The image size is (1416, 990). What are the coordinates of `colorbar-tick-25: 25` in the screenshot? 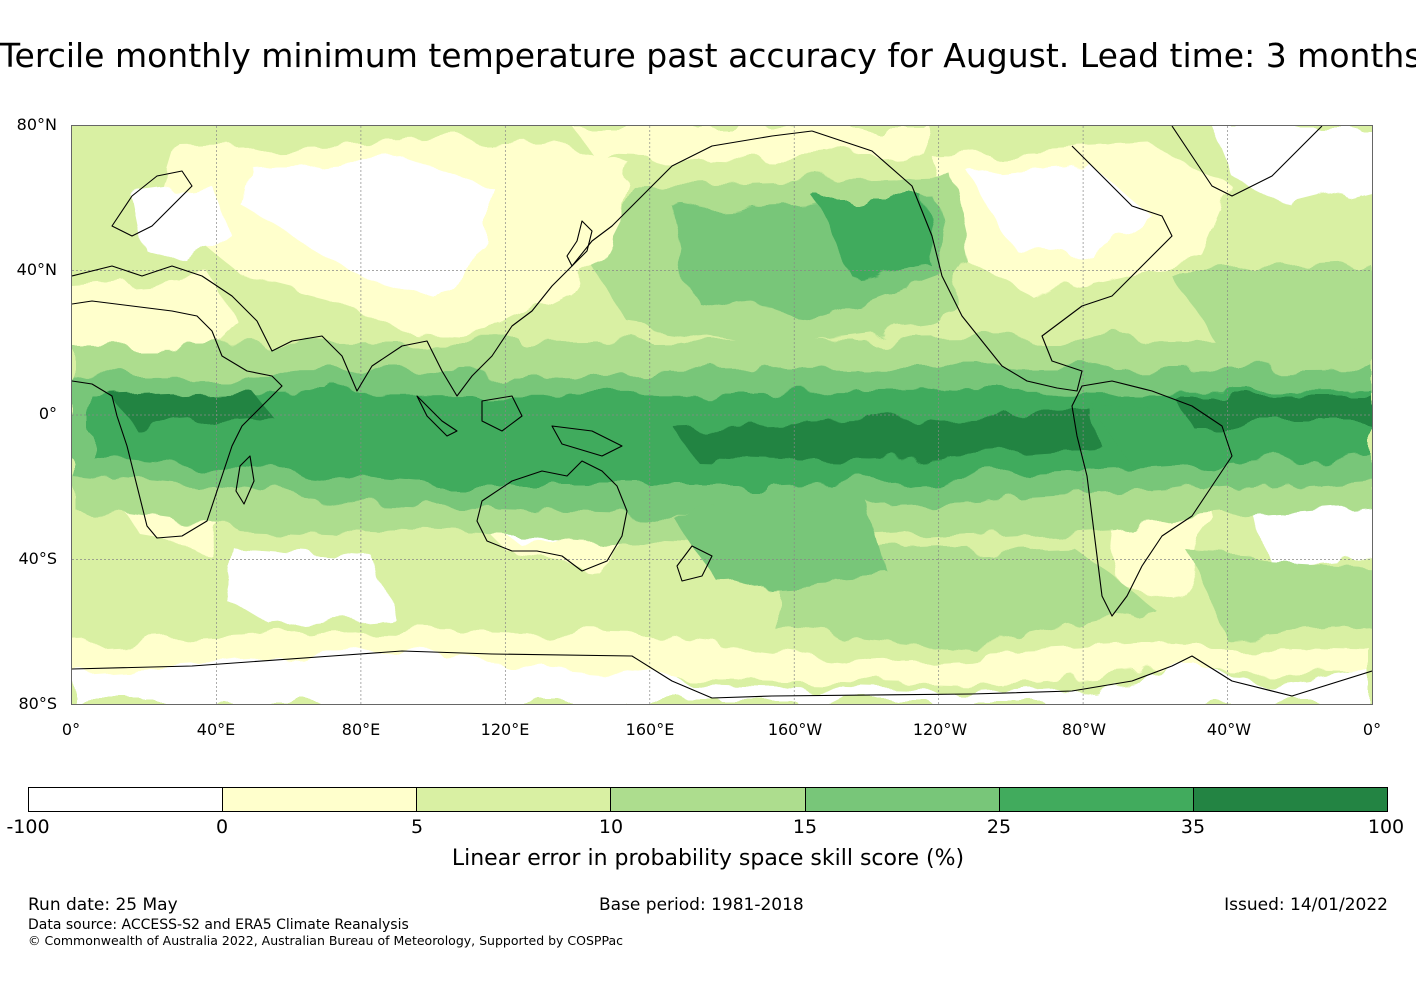 It's located at (999, 827).